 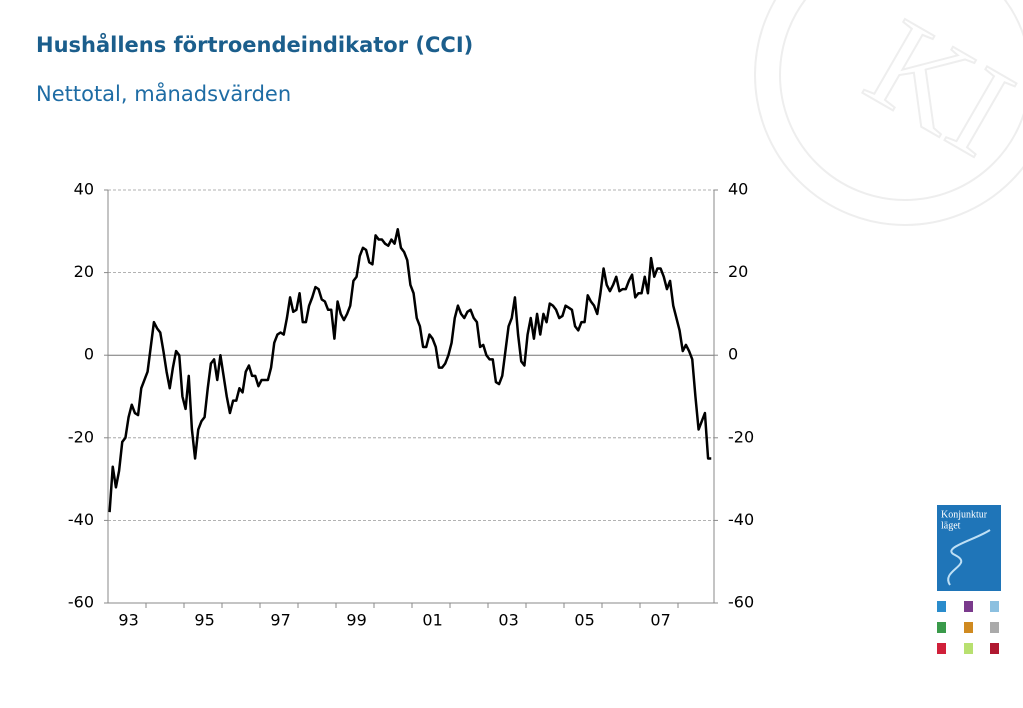 I want to click on y2-tick-label: 0, so click(x=733, y=354).